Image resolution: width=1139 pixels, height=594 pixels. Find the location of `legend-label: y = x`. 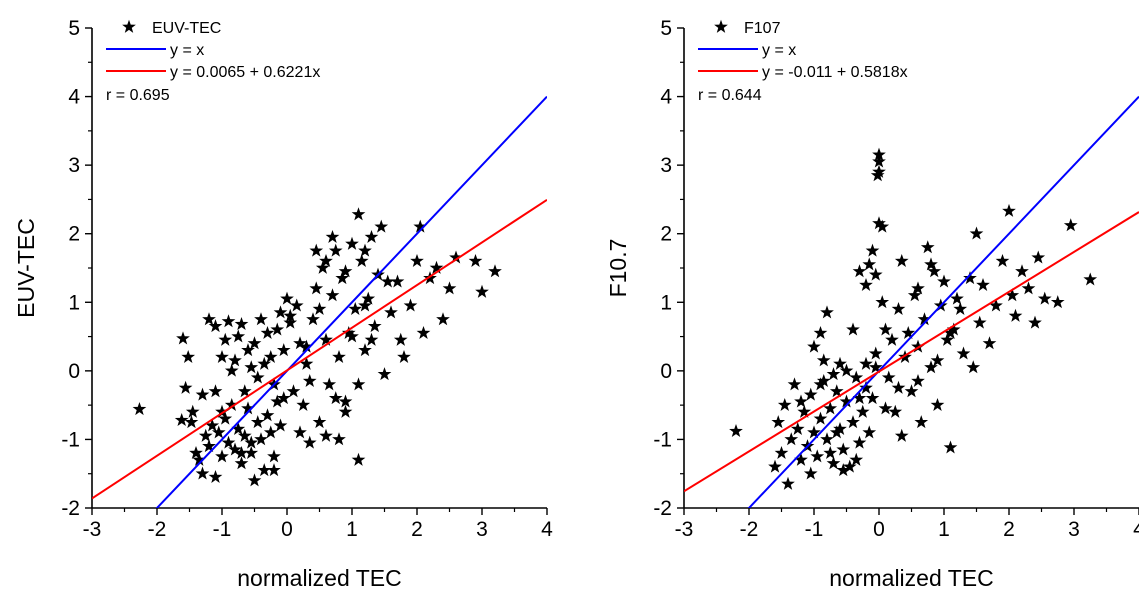

legend-label: y = x is located at coordinates (187, 50).